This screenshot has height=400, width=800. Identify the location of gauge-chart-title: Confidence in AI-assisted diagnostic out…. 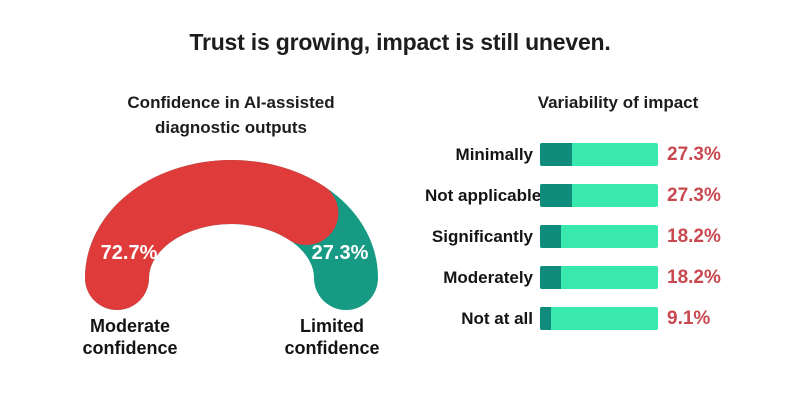
(231, 115).